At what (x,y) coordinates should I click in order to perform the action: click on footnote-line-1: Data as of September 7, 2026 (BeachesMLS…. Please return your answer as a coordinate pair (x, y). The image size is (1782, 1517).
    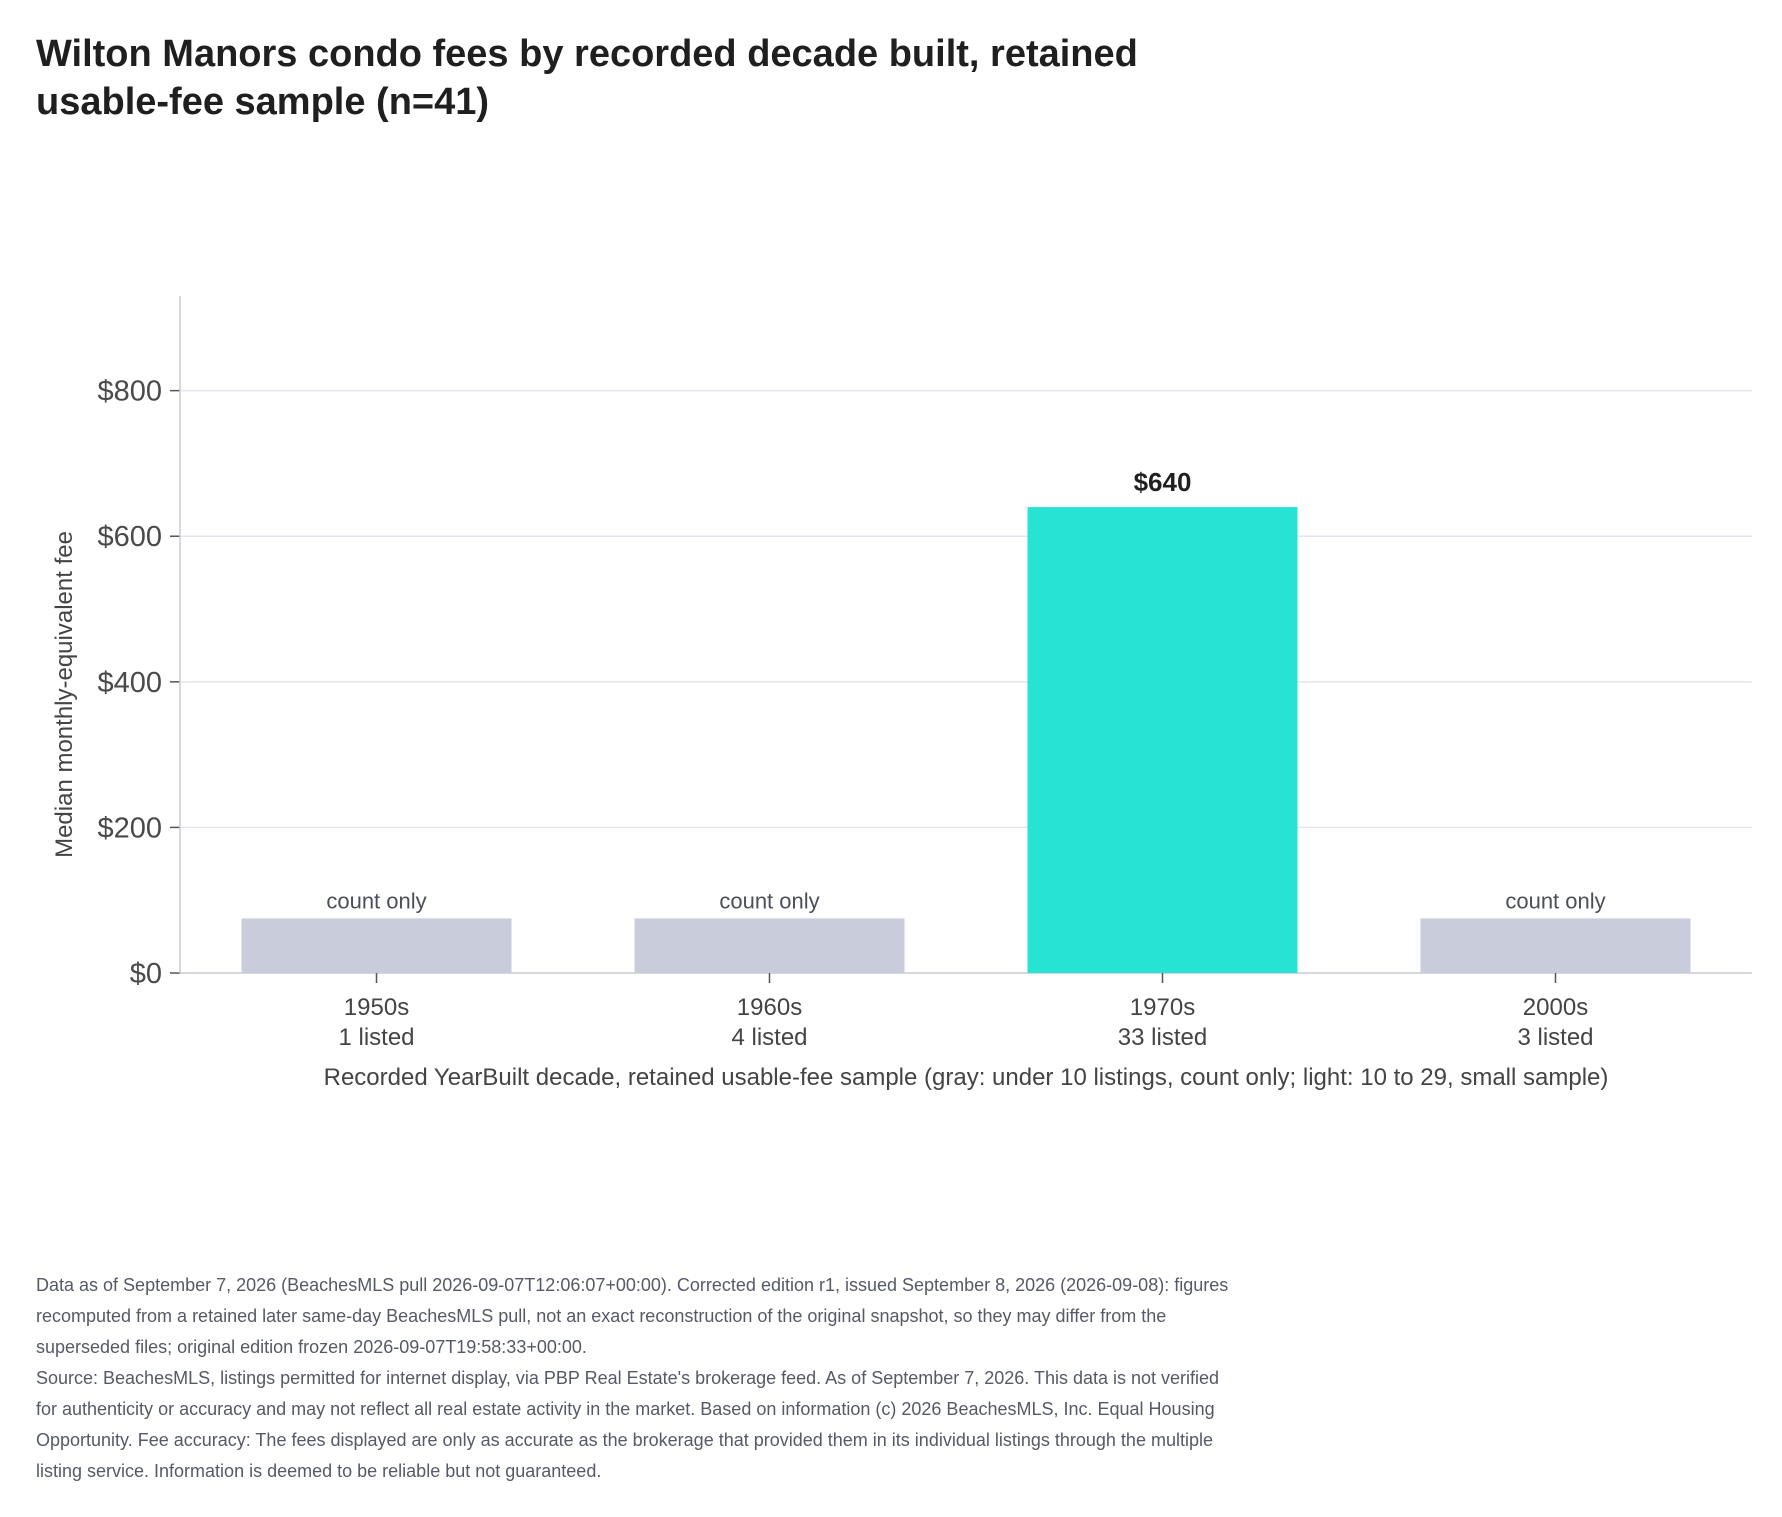
    Looking at the image, I should click on (632, 1285).